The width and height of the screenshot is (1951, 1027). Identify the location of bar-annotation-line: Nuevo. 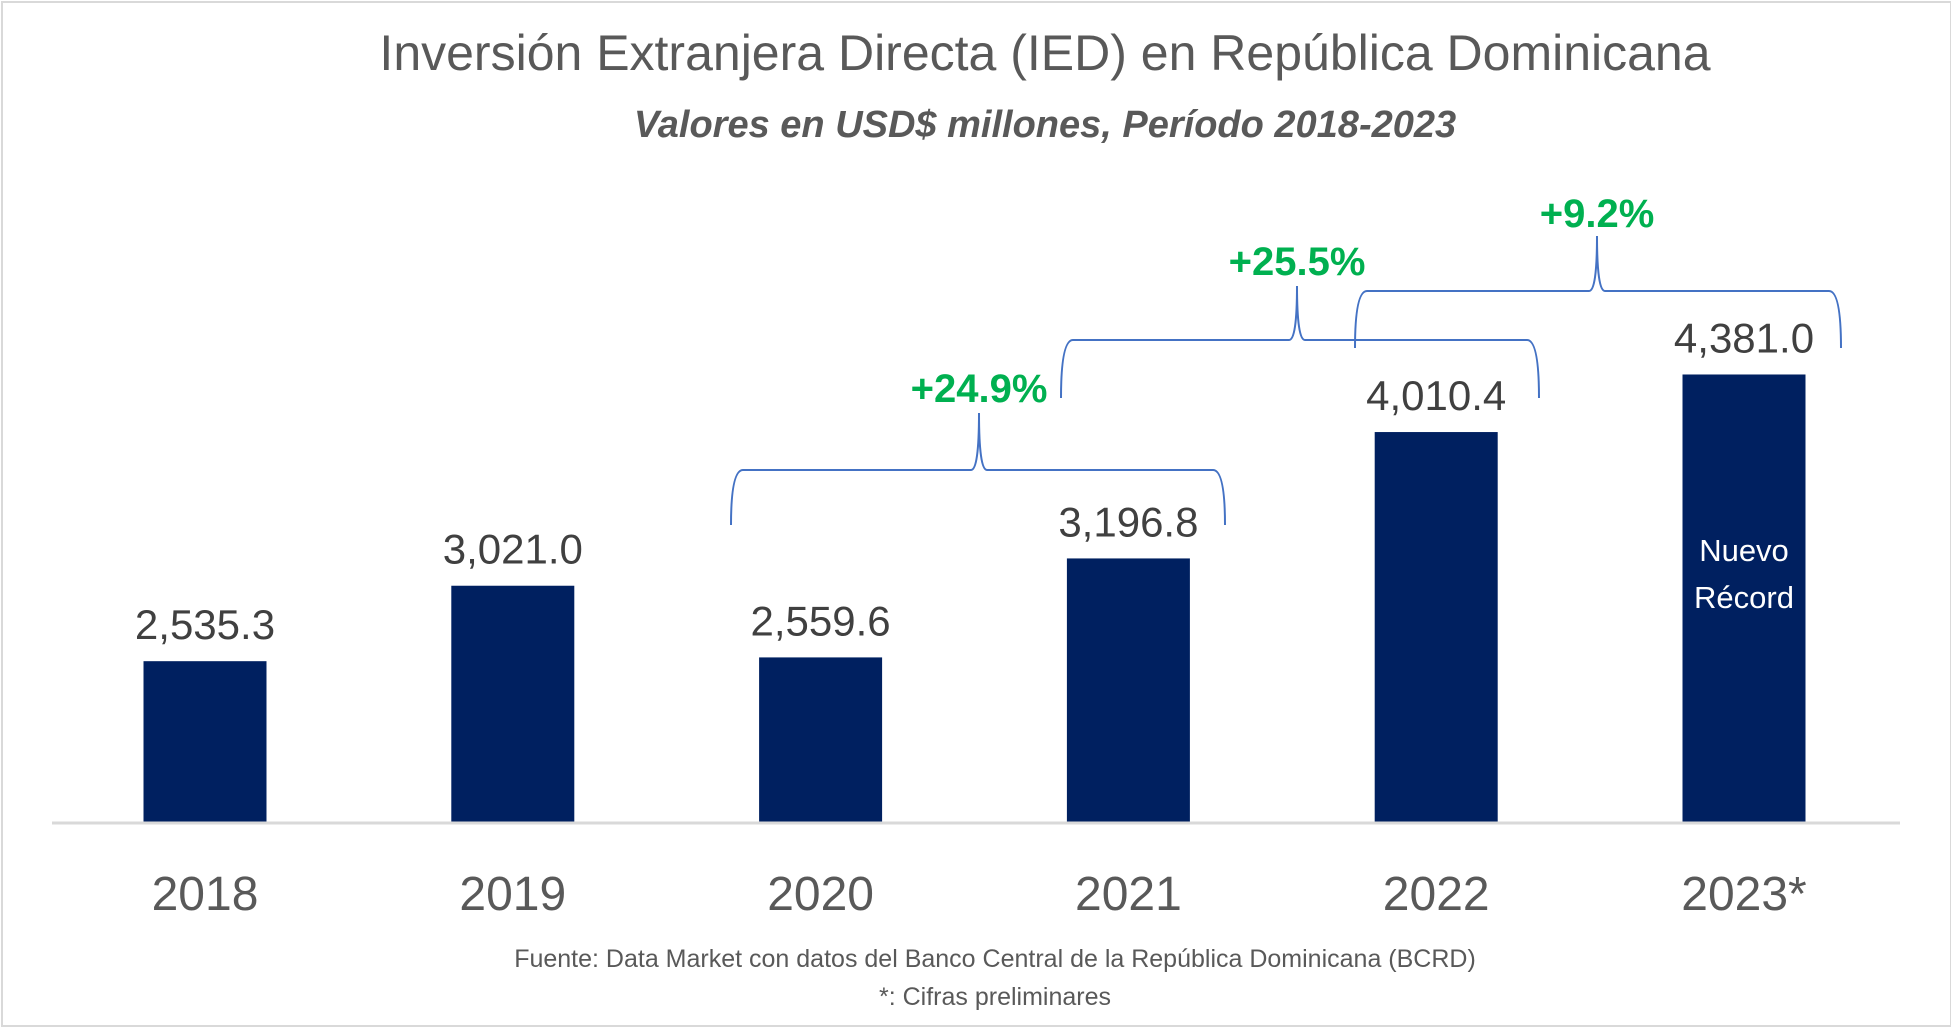
(1744, 550).